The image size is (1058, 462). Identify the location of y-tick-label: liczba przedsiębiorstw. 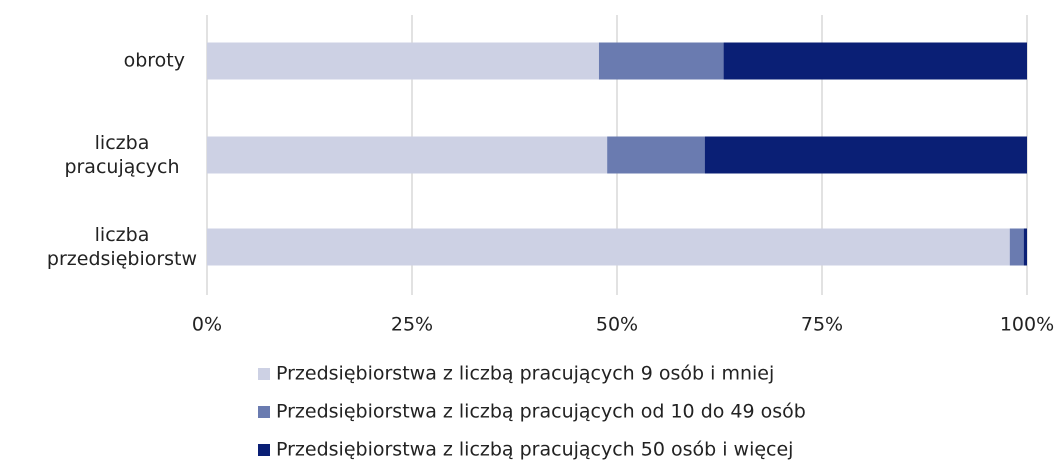
(122, 247).